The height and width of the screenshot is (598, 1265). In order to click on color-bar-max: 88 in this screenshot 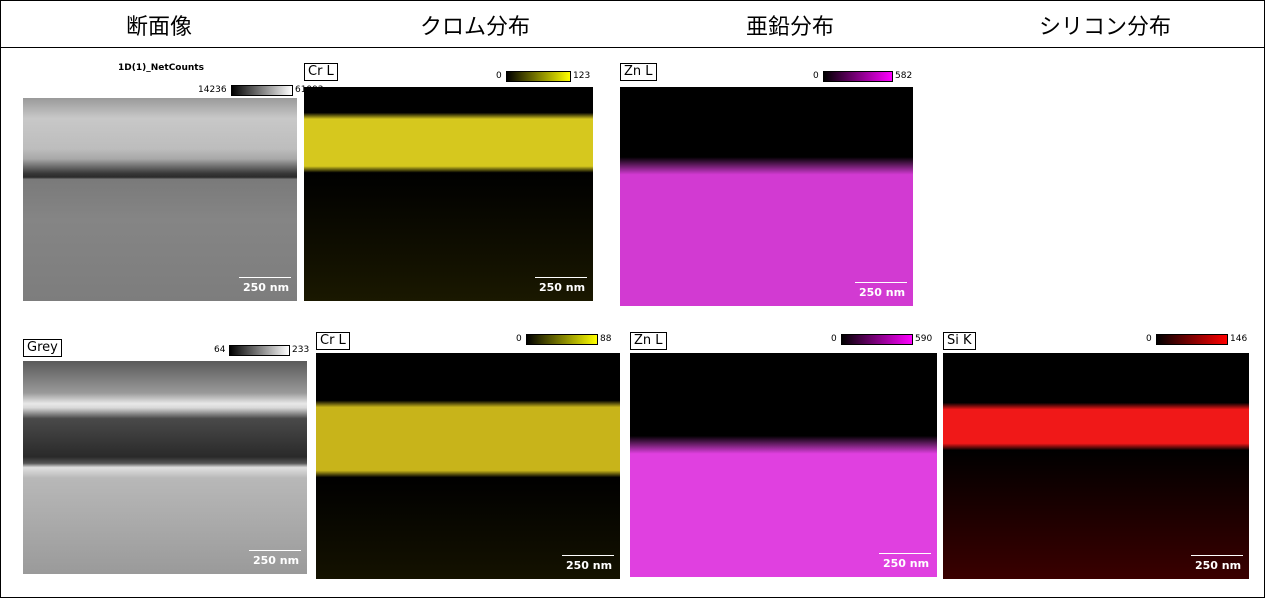, I will do `click(606, 339)`.